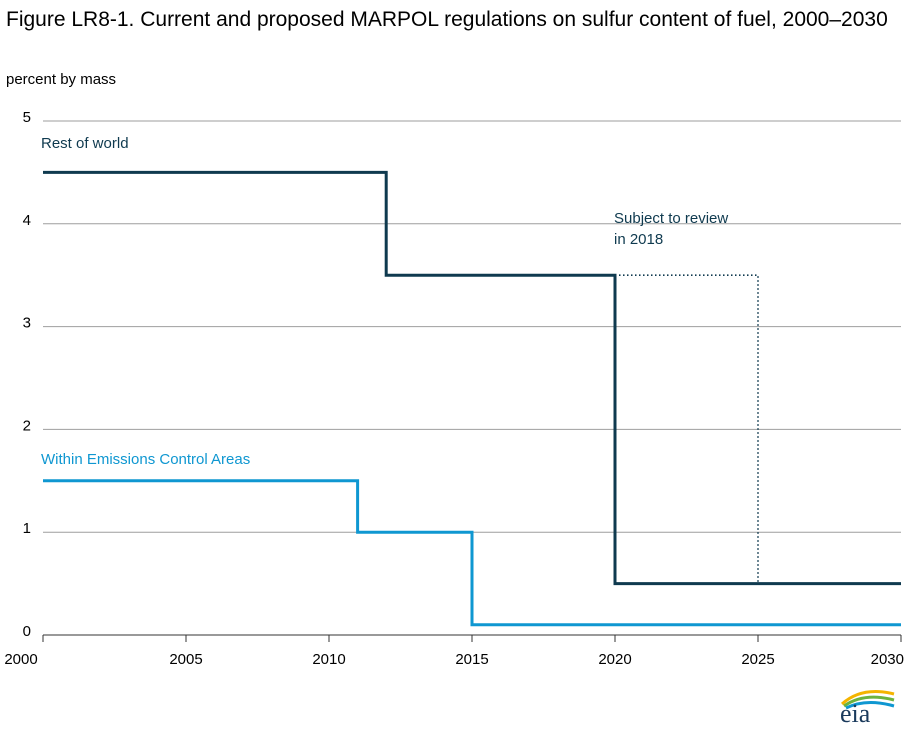 This screenshot has height=731, width=919. I want to click on x-axis: 2000 2005 2010 2015 2020 2025 2030, so click(454, 651).